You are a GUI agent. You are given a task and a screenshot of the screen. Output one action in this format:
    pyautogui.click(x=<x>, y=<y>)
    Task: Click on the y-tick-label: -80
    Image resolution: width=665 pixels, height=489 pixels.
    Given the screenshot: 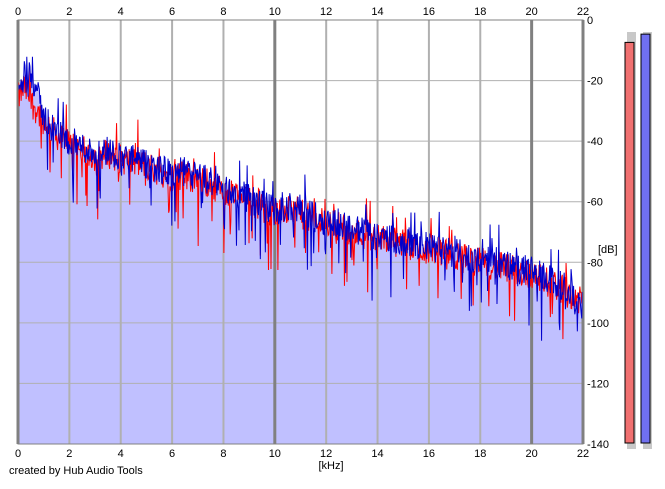 What is the action you would take?
    pyautogui.click(x=595, y=263)
    